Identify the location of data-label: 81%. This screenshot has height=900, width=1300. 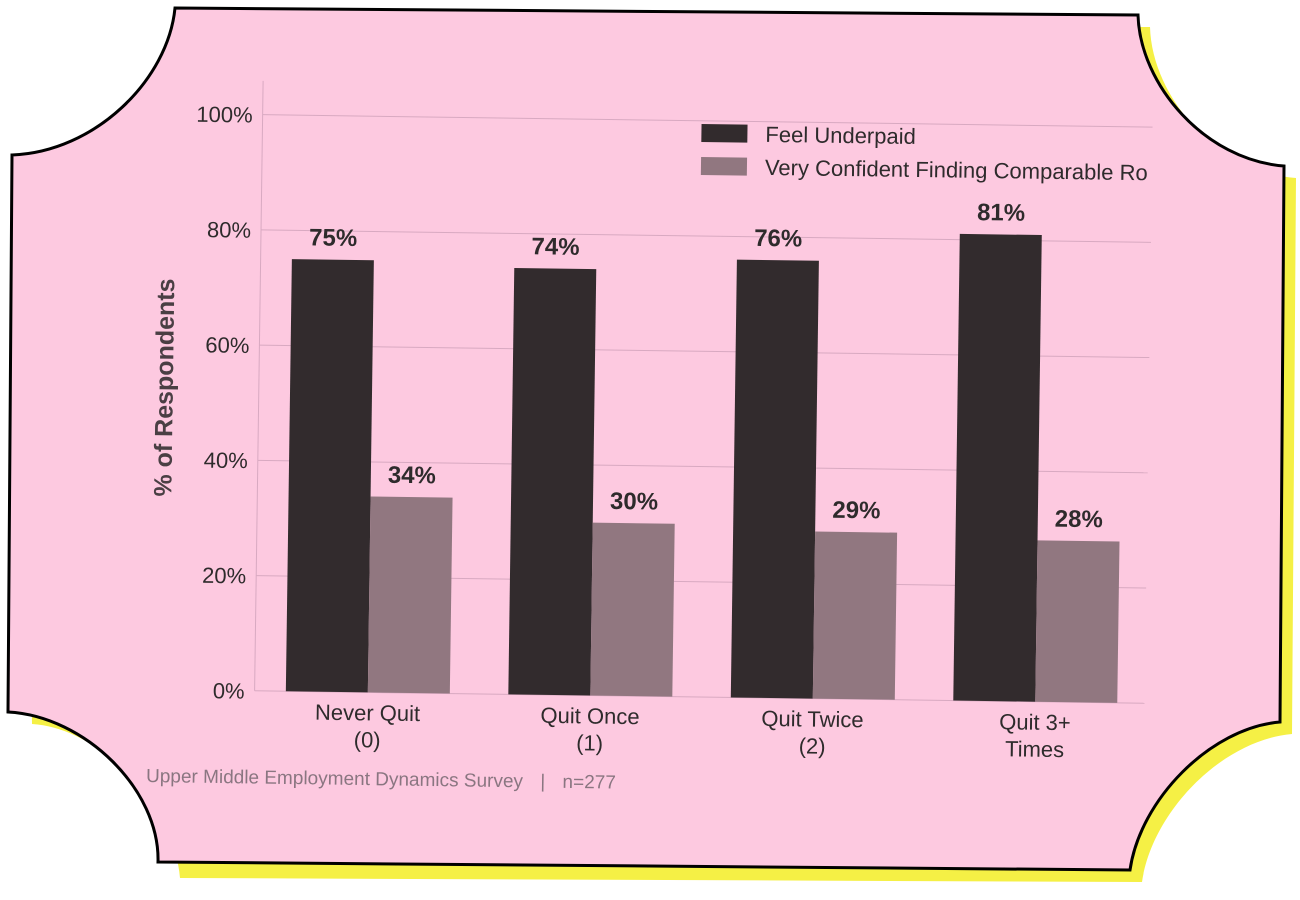
(1001, 213).